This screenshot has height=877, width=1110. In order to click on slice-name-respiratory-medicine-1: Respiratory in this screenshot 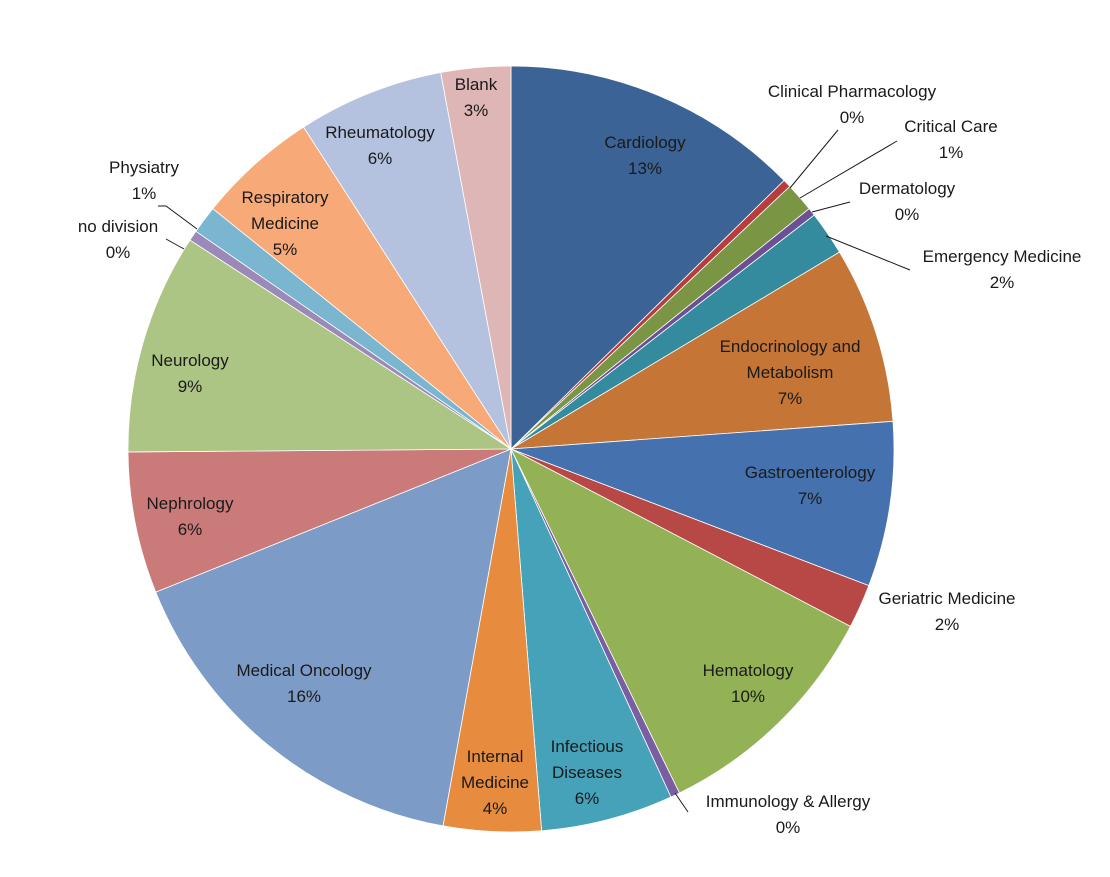, I will do `click(285, 197)`.